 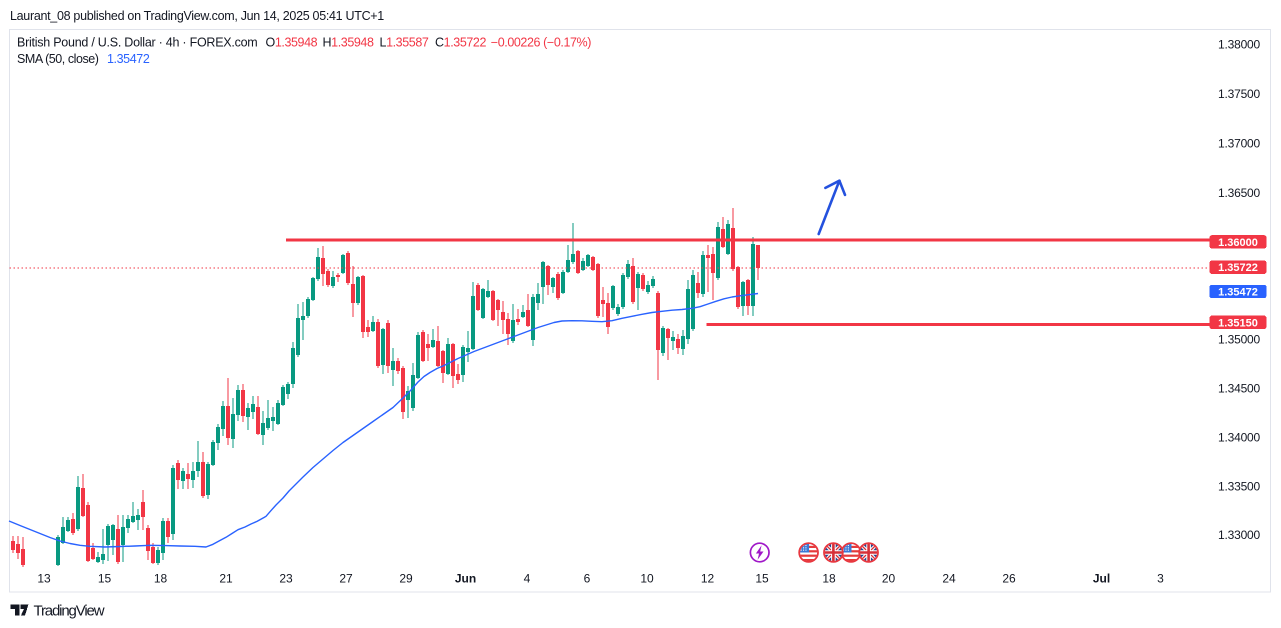 What do you see at coordinates (708, 579) in the screenshot?
I see `svg-text: 12` at bounding box center [708, 579].